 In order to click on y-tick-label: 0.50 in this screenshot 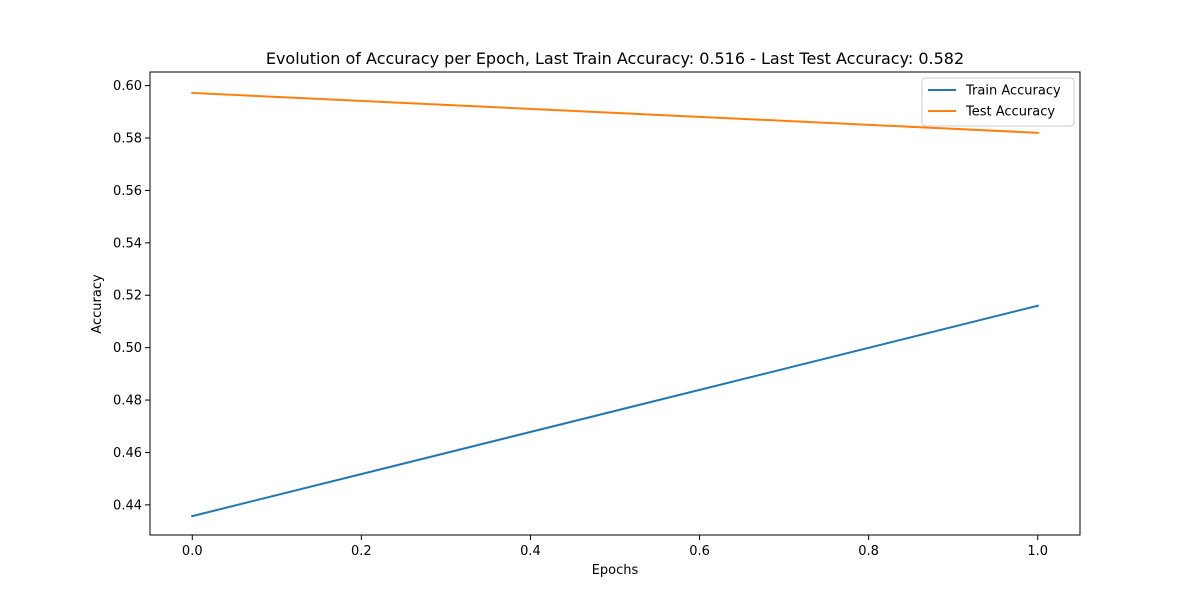, I will do `click(127, 348)`.